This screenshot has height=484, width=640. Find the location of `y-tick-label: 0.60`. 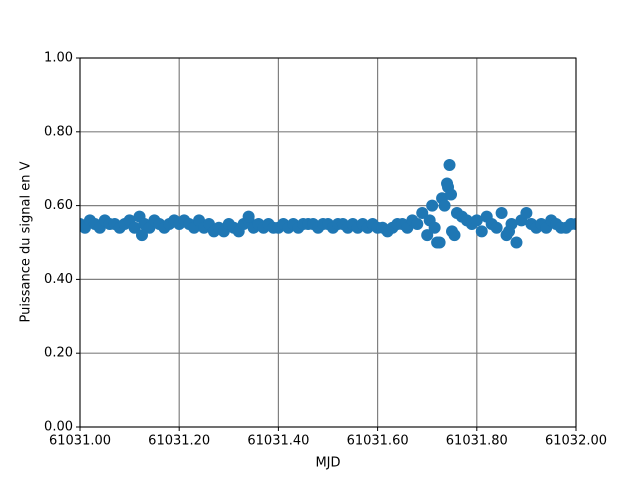

y-tick-label: 0.60 is located at coordinates (58, 205).